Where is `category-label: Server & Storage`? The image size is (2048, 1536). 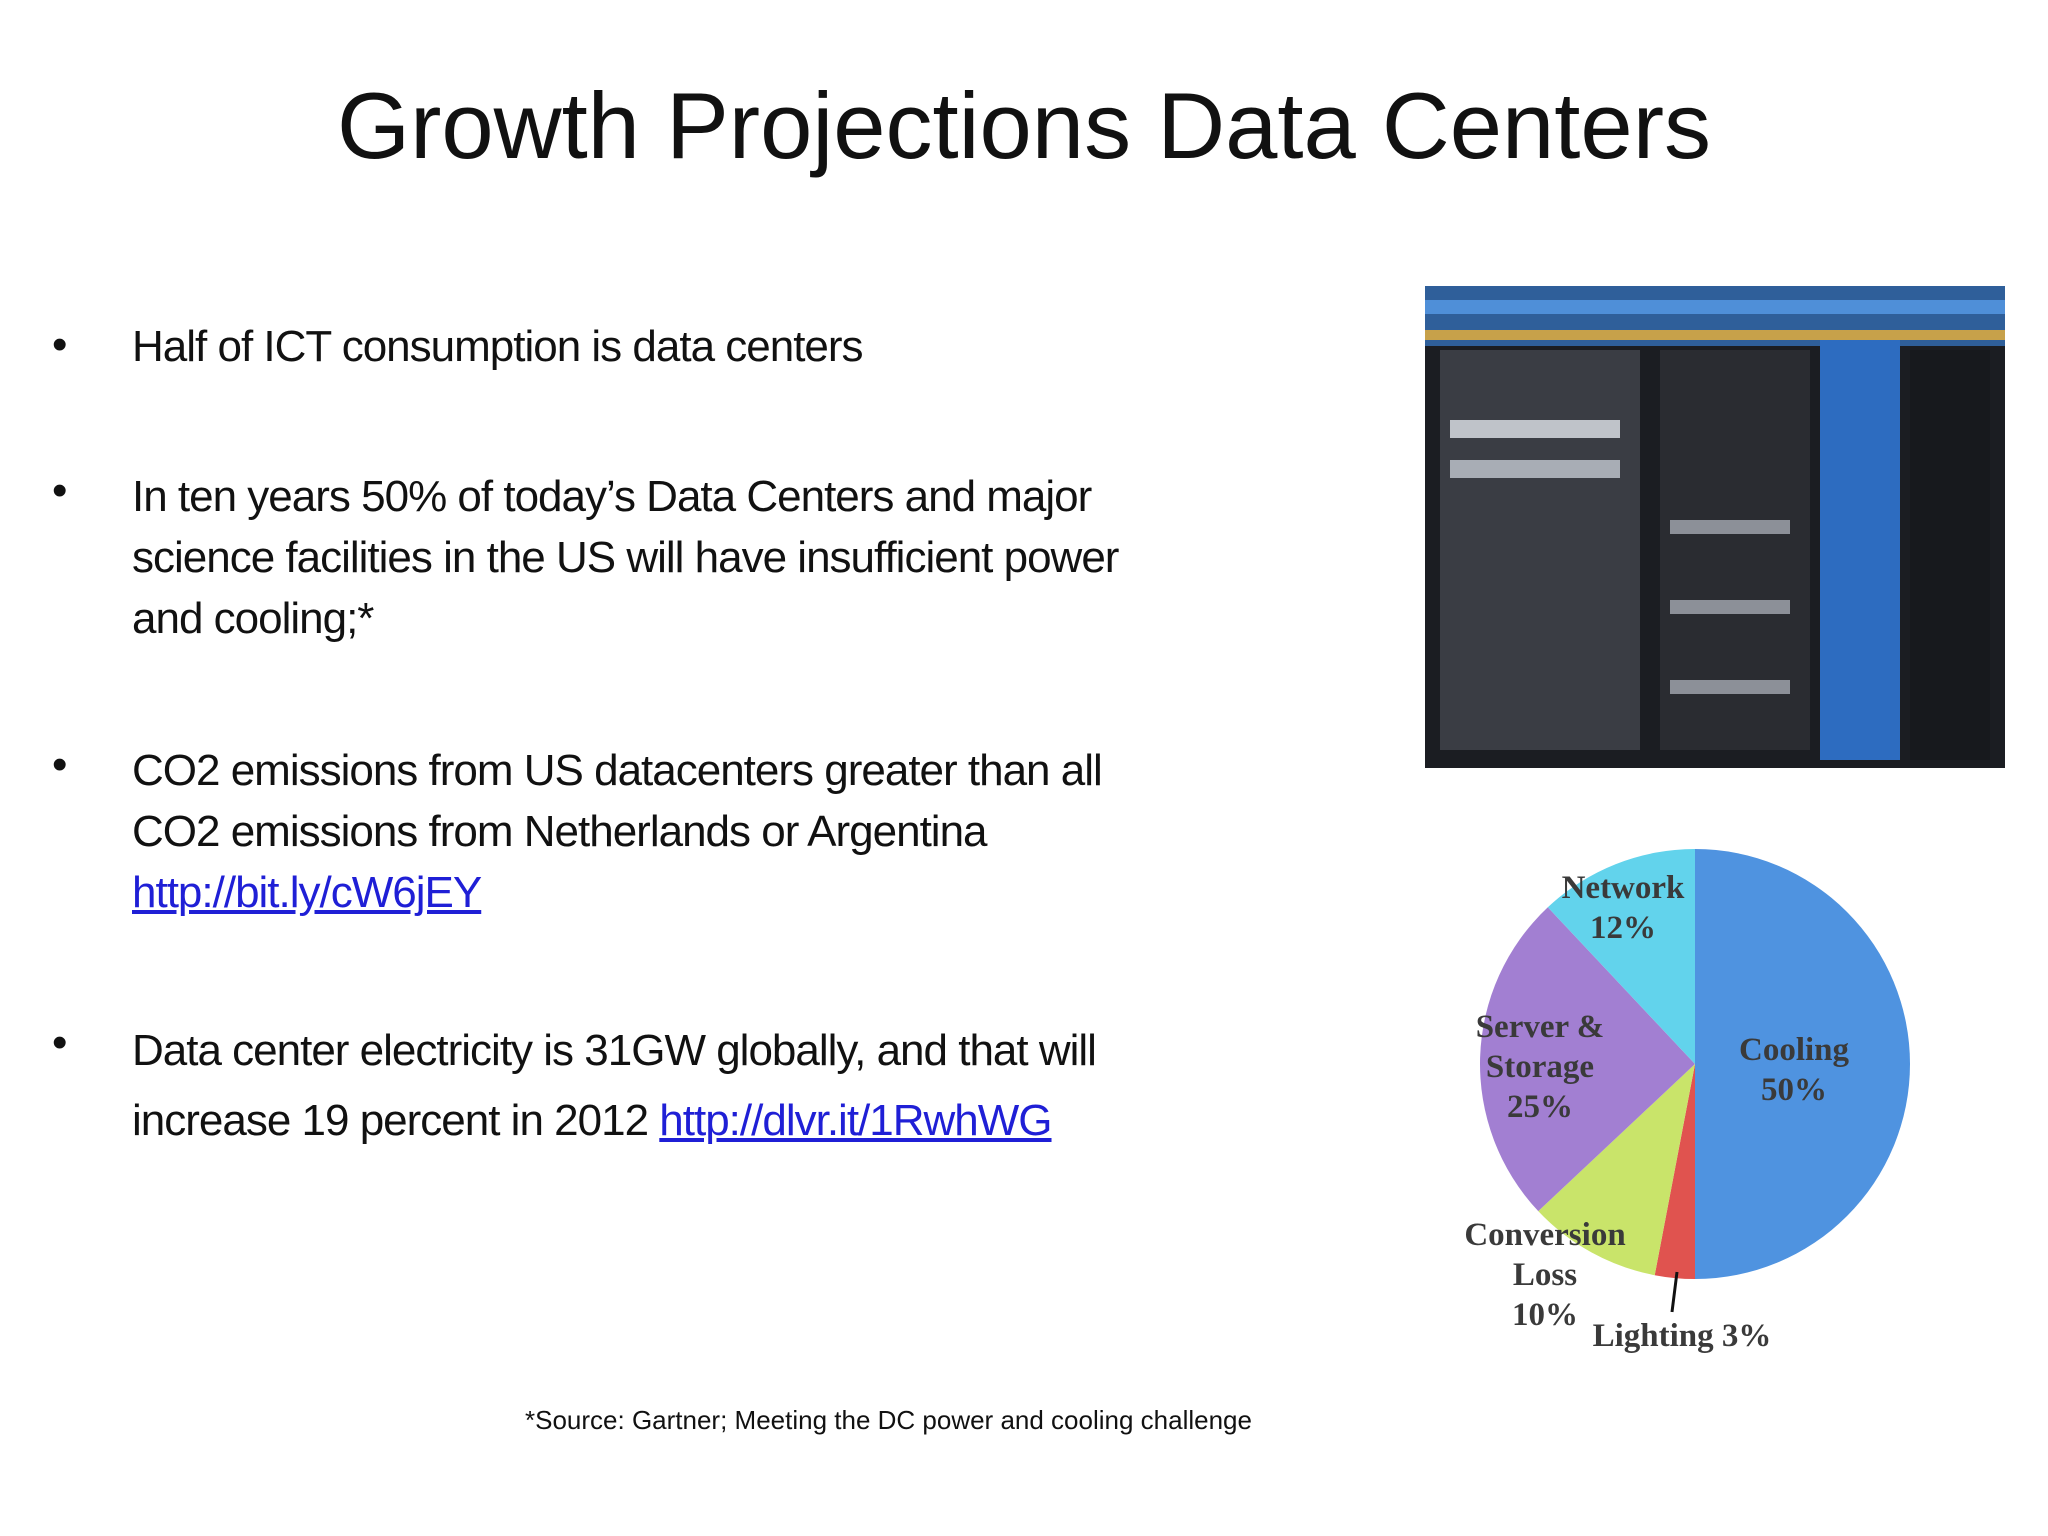 category-label: Server & Storage is located at coordinates (1540, 1047).